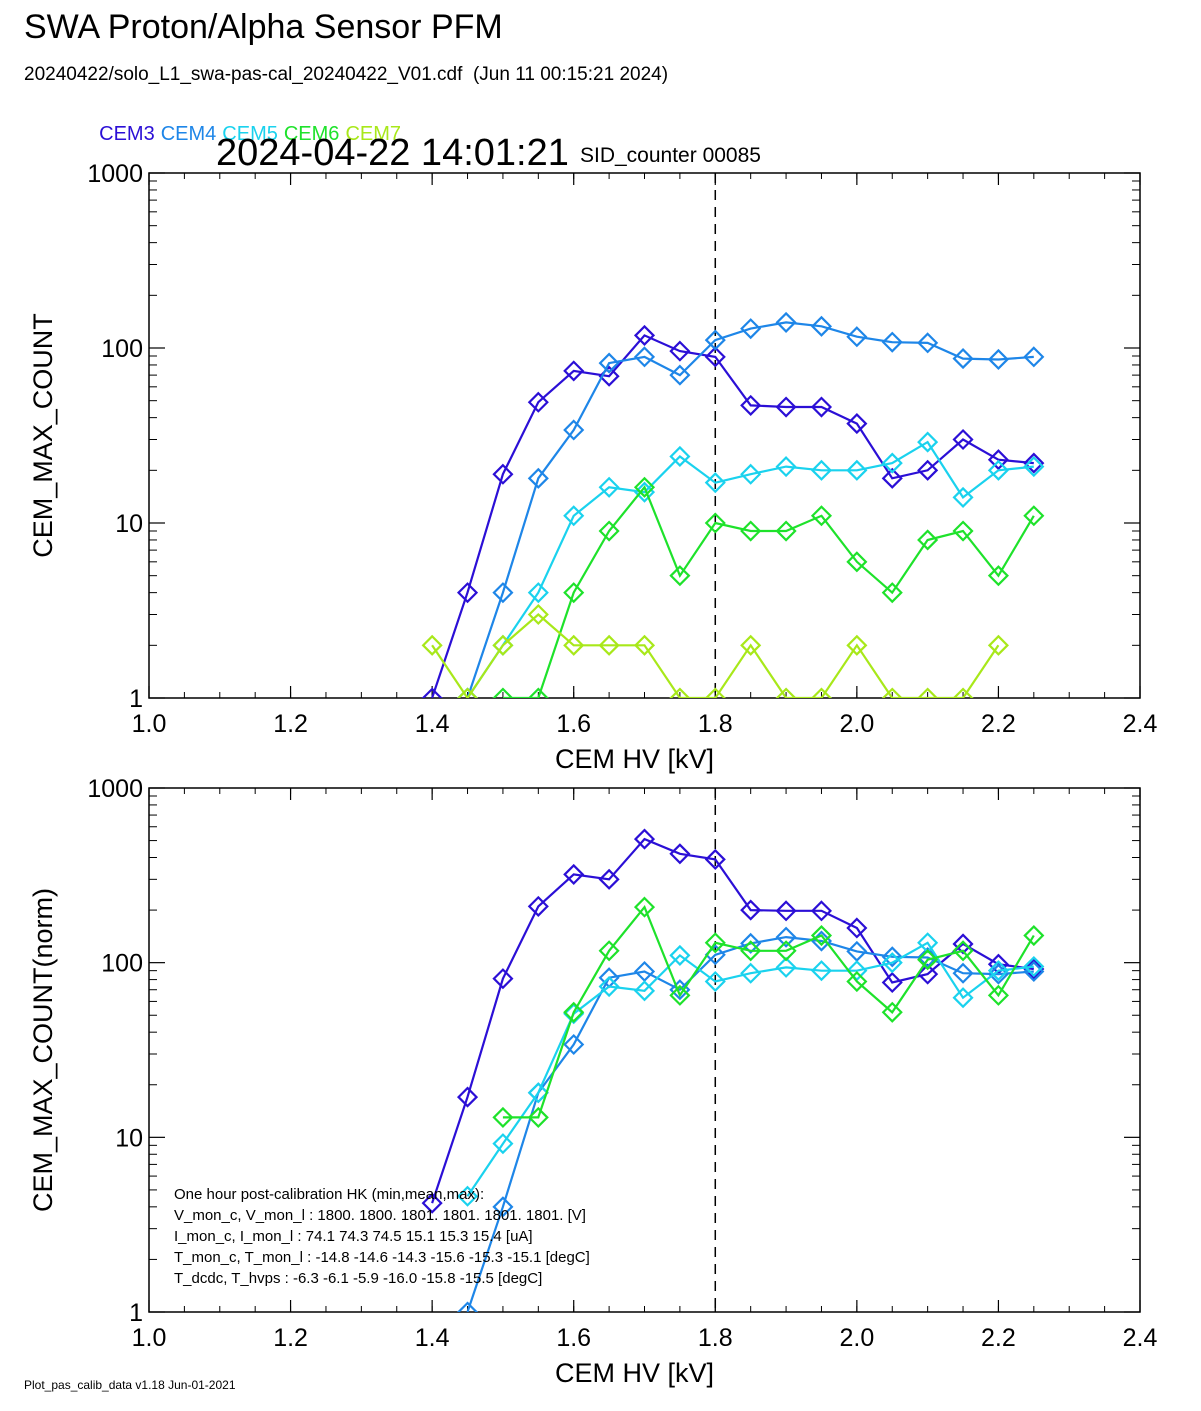 The height and width of the screenshot is (1411, 1201). Describe the element at coordinates (432, 1338) in the screenshot. I see `x-tick-label: 1.4` at that location.